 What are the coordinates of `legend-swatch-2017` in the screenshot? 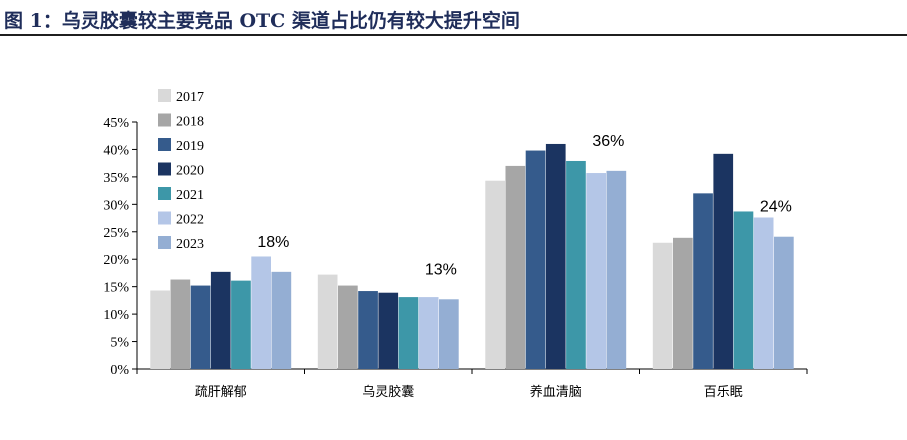 It's located at (164, 95).